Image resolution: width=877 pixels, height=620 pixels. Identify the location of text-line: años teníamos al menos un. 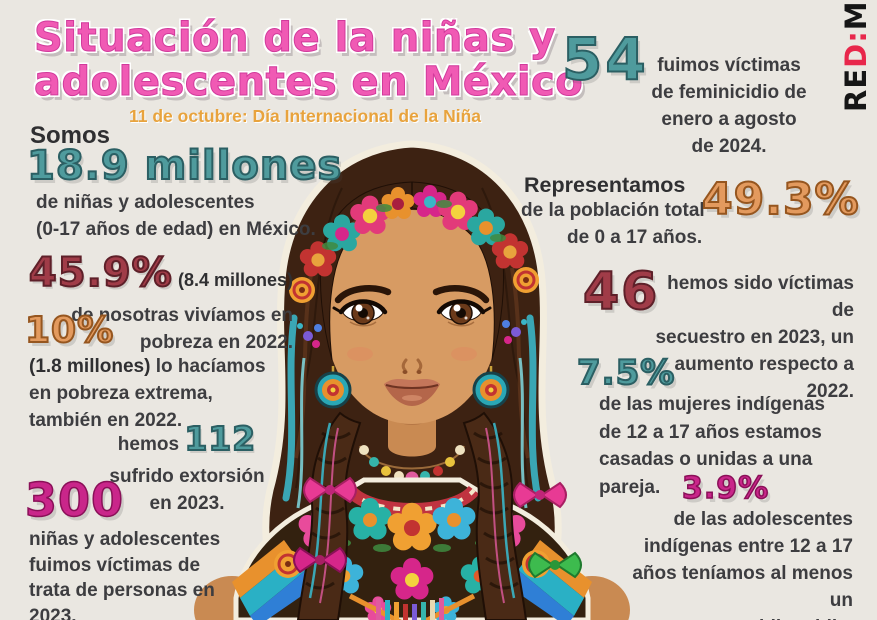
(742, 587).